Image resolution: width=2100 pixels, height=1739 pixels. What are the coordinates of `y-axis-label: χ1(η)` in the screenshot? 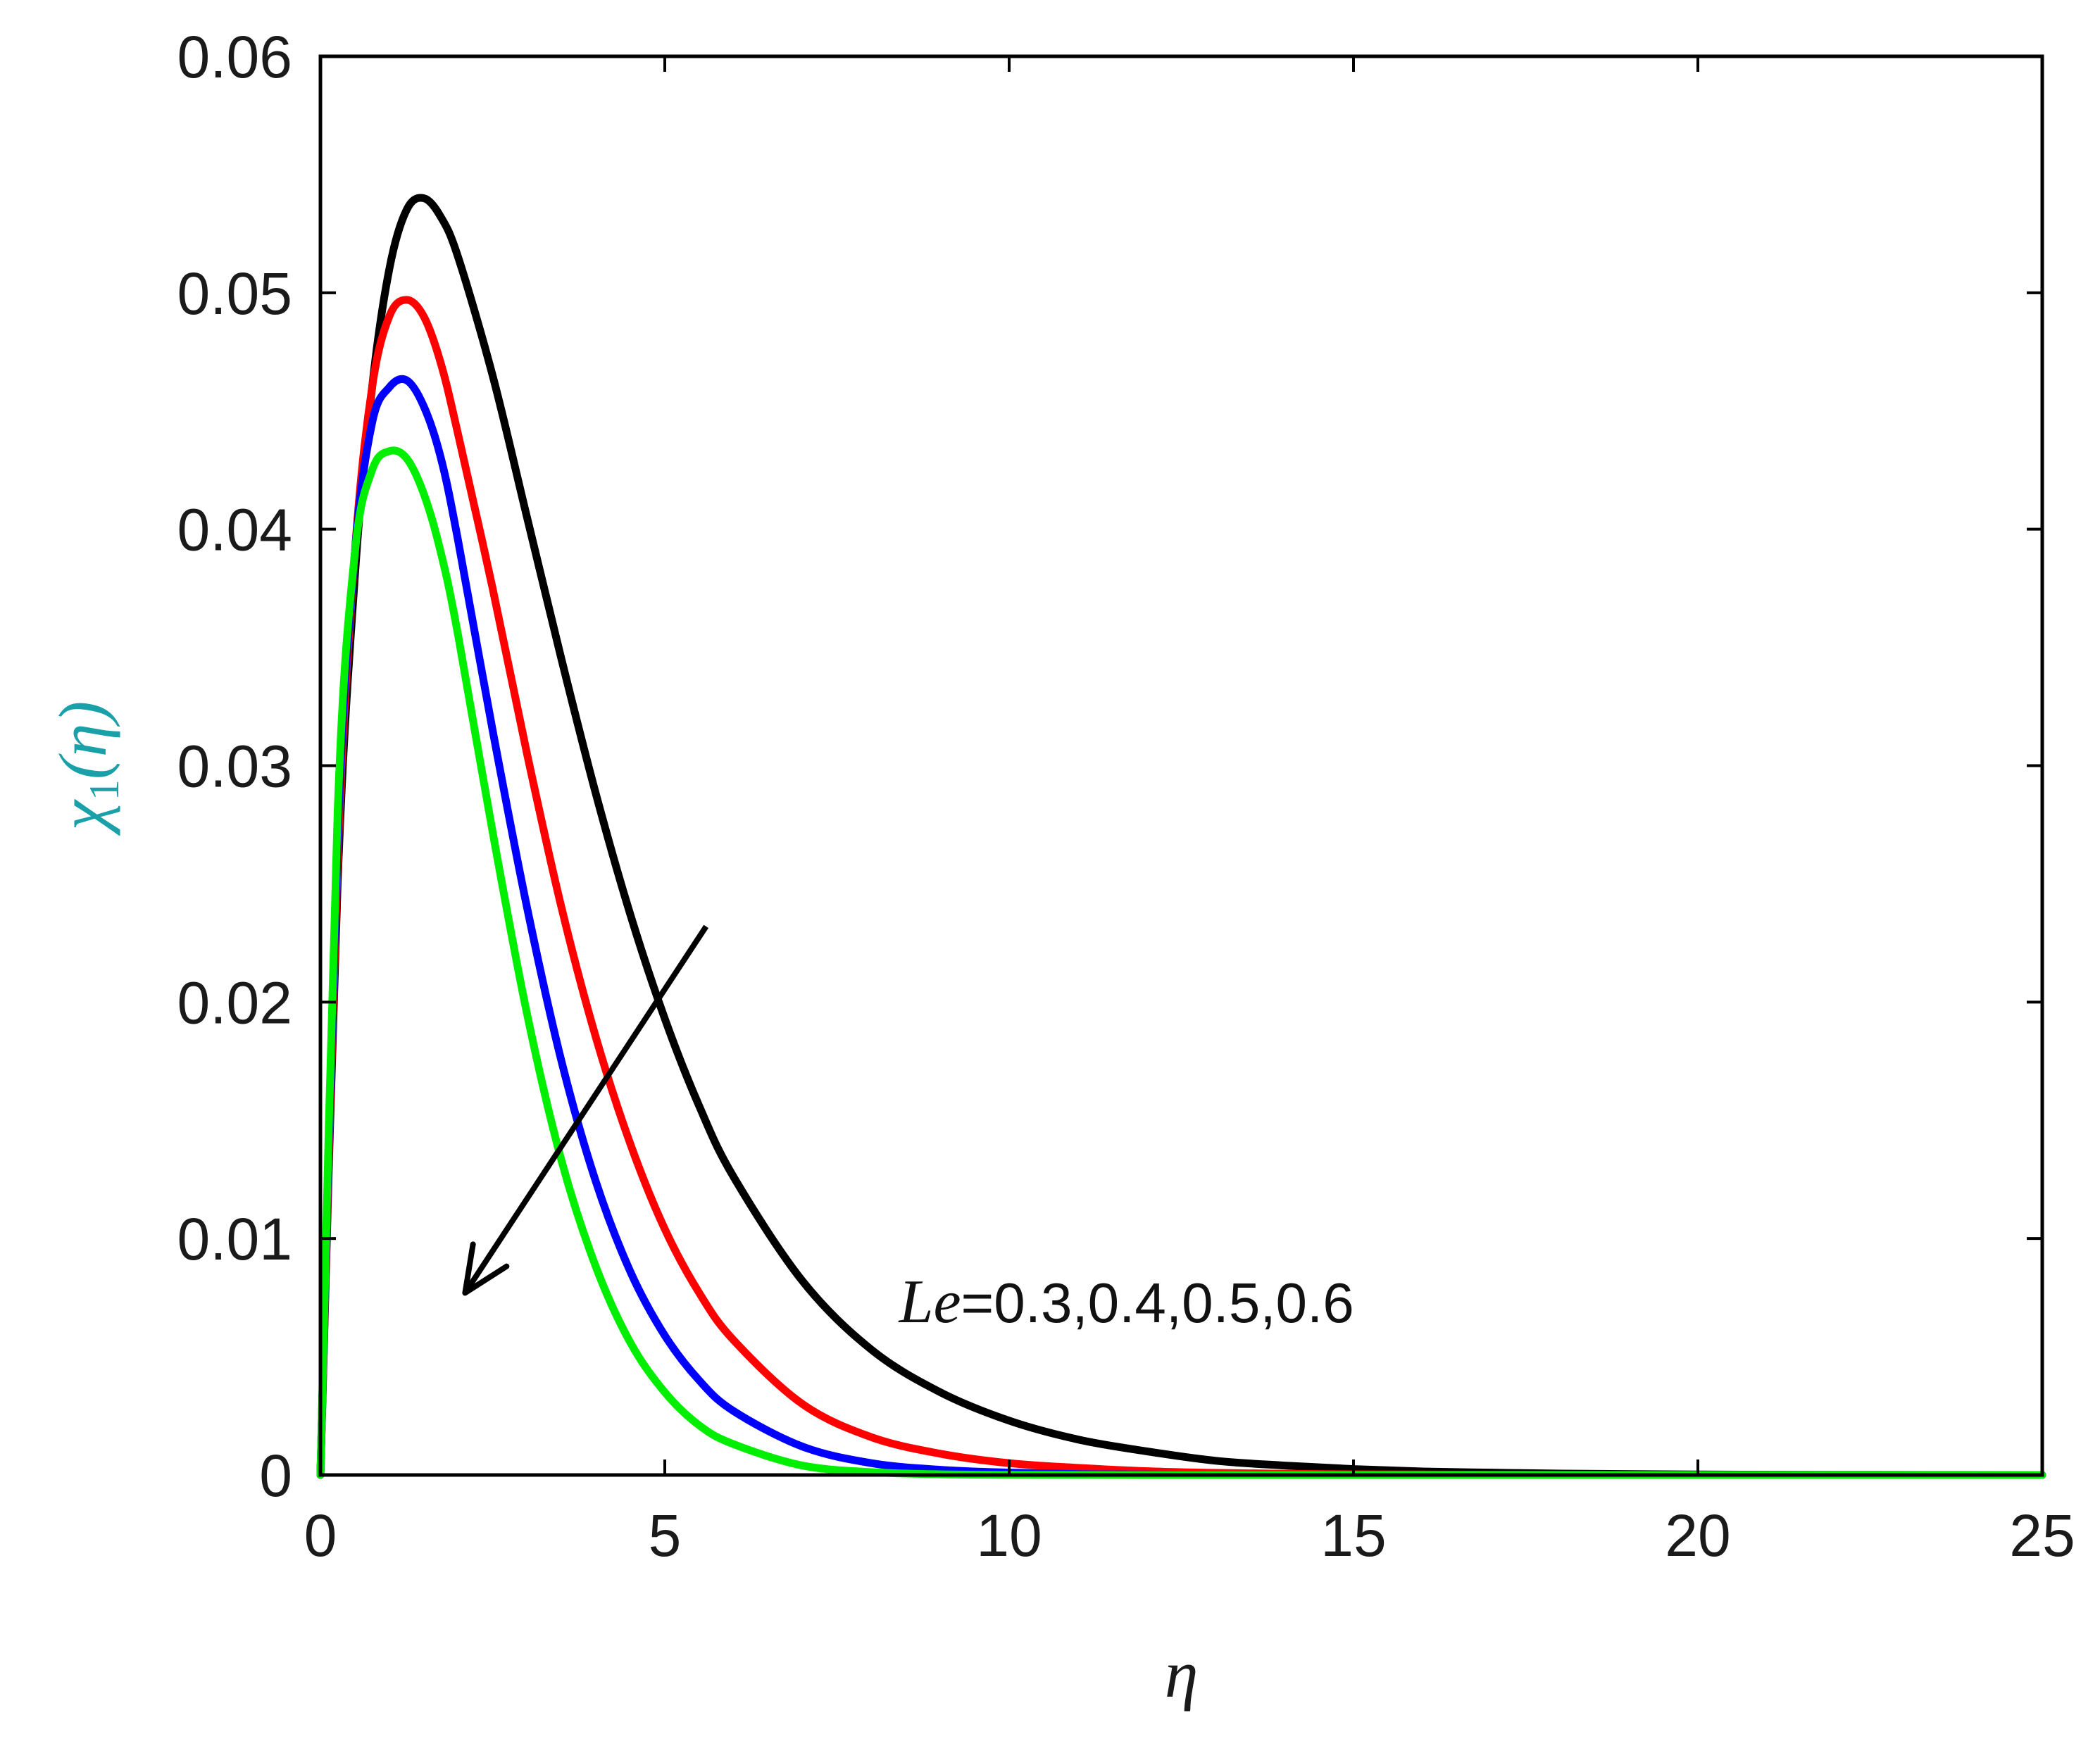 It's located at (86, 768).